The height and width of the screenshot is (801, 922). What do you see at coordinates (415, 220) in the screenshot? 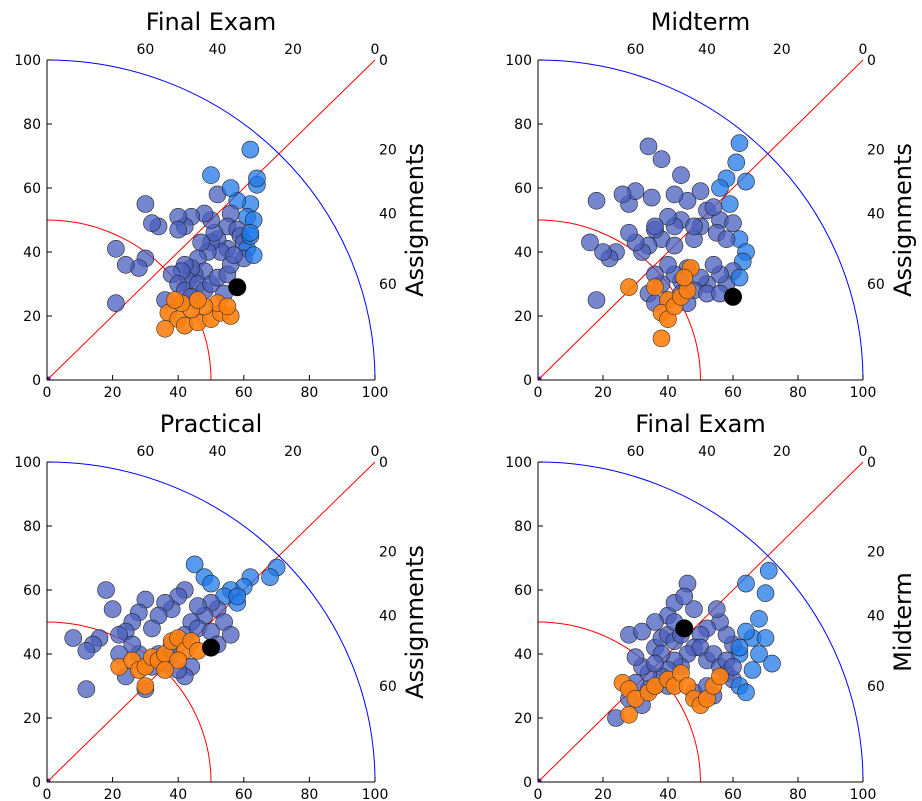
I see `right-axis-label: Assignments` at bounding box center [415, 220].